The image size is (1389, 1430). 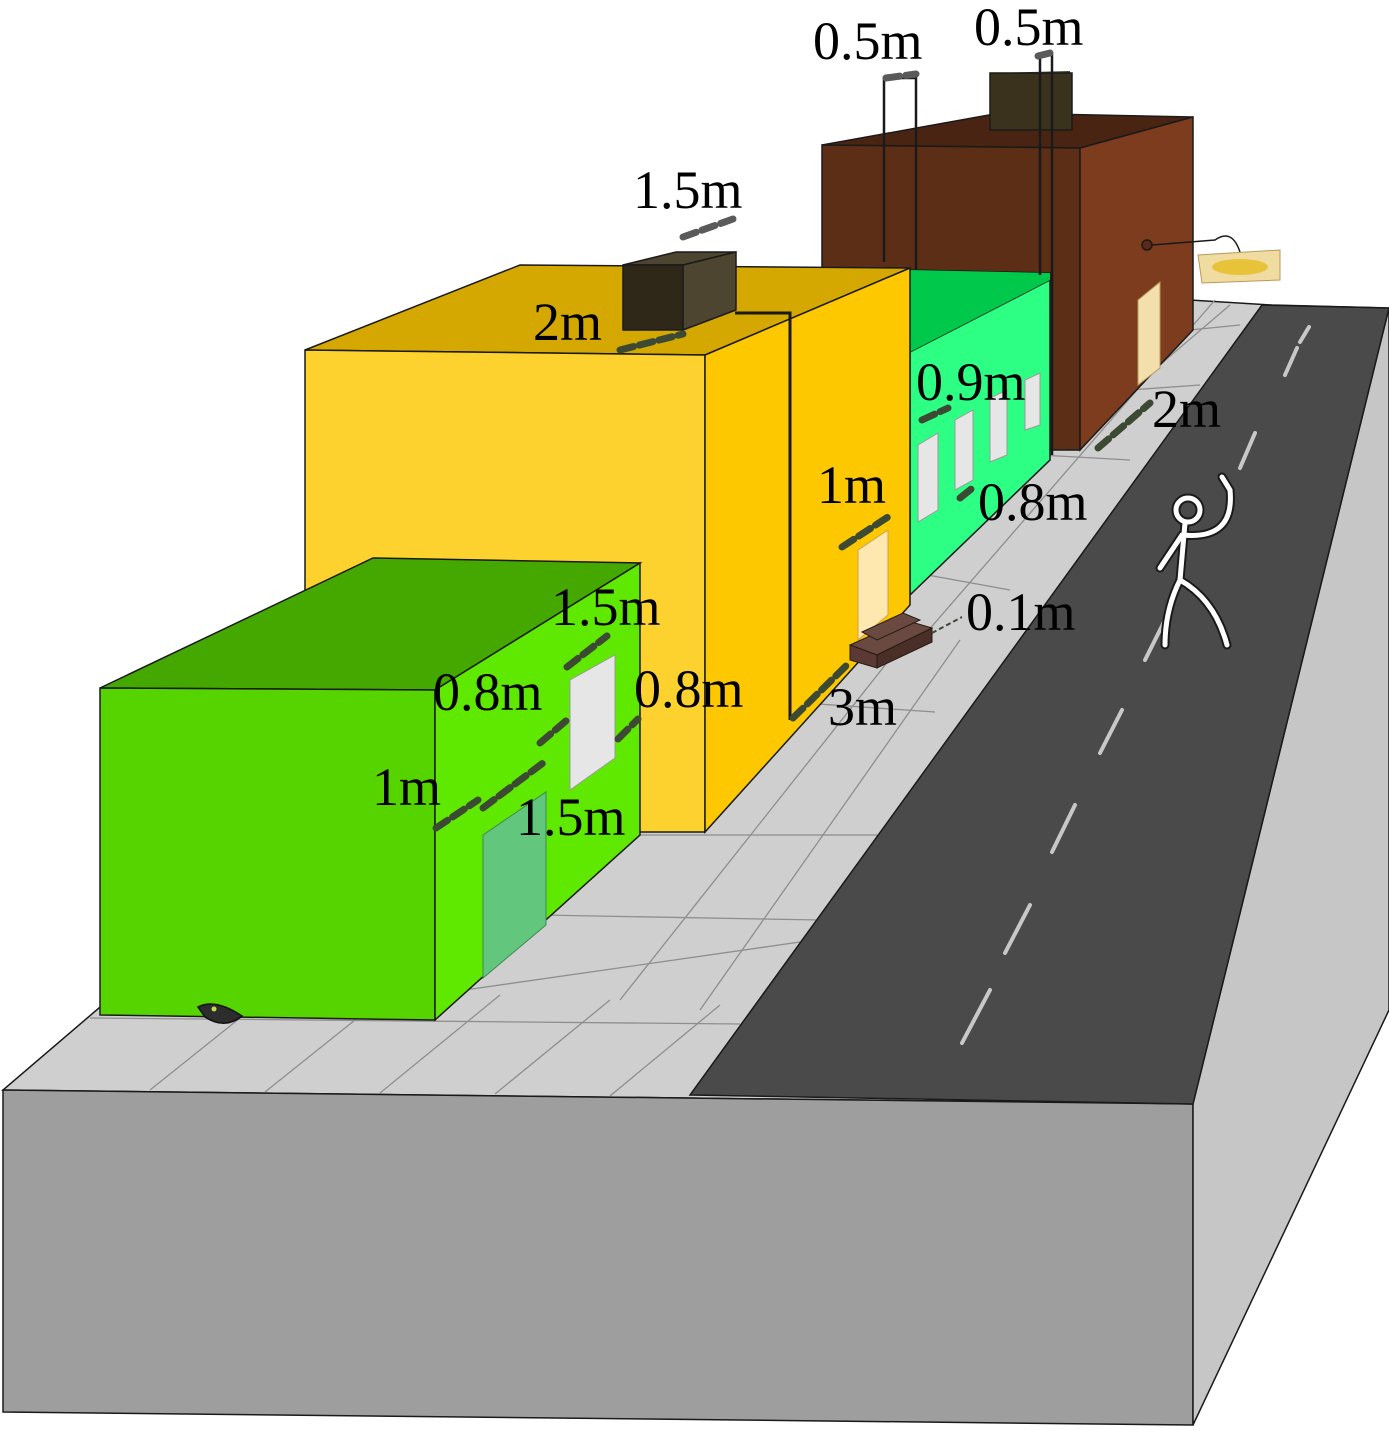 What do you see at coordinates (763, 515) in the screenshot?
I see `yellow-building-drainpipe` at bounding box center [763, 515].